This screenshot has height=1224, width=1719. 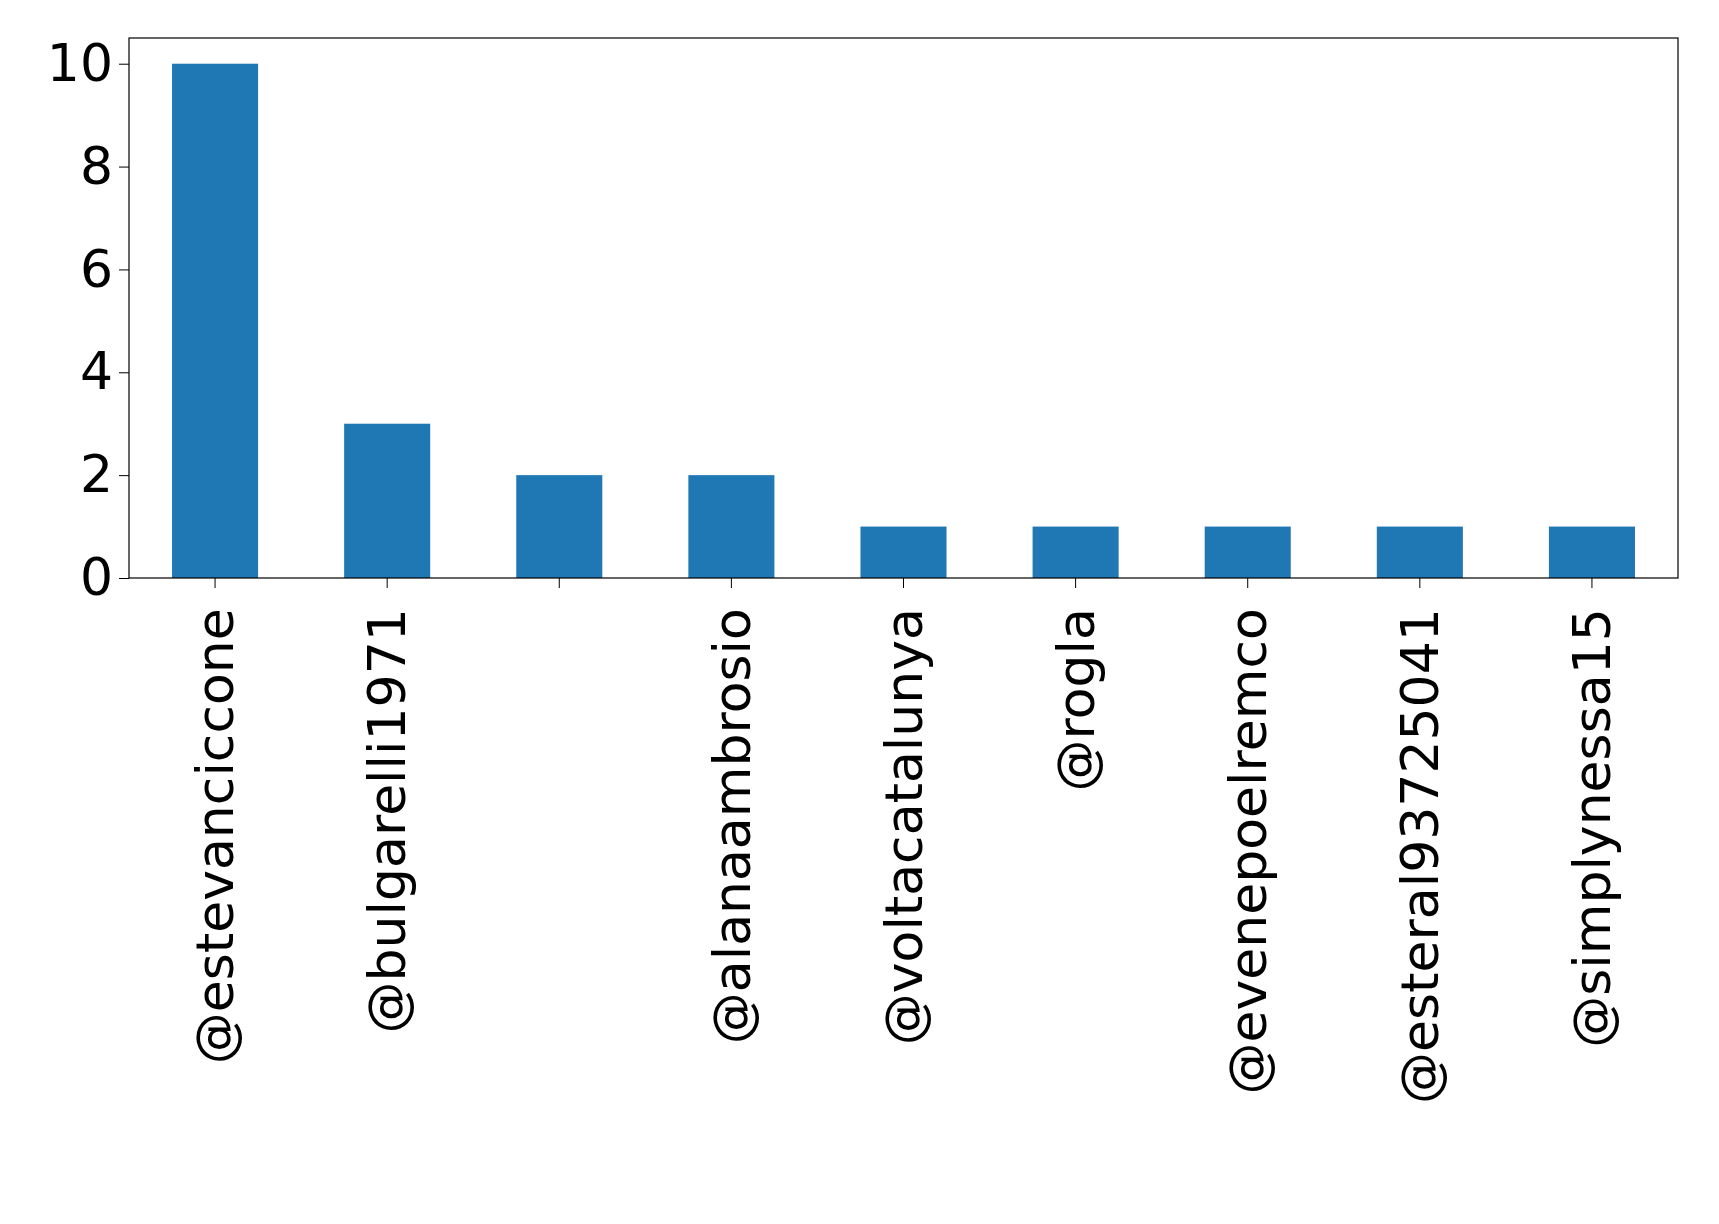 I want to click on x-tick-label: @rogla, so click(x=1075, y=700).